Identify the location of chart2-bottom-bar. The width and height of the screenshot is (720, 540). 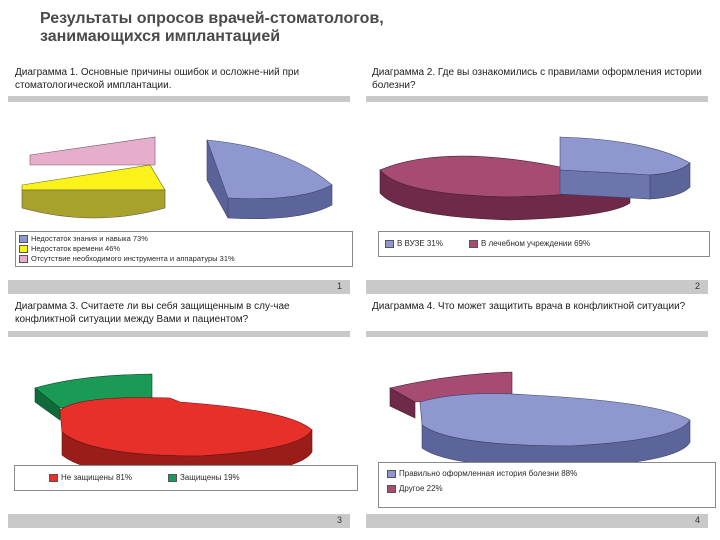
(537, 287).